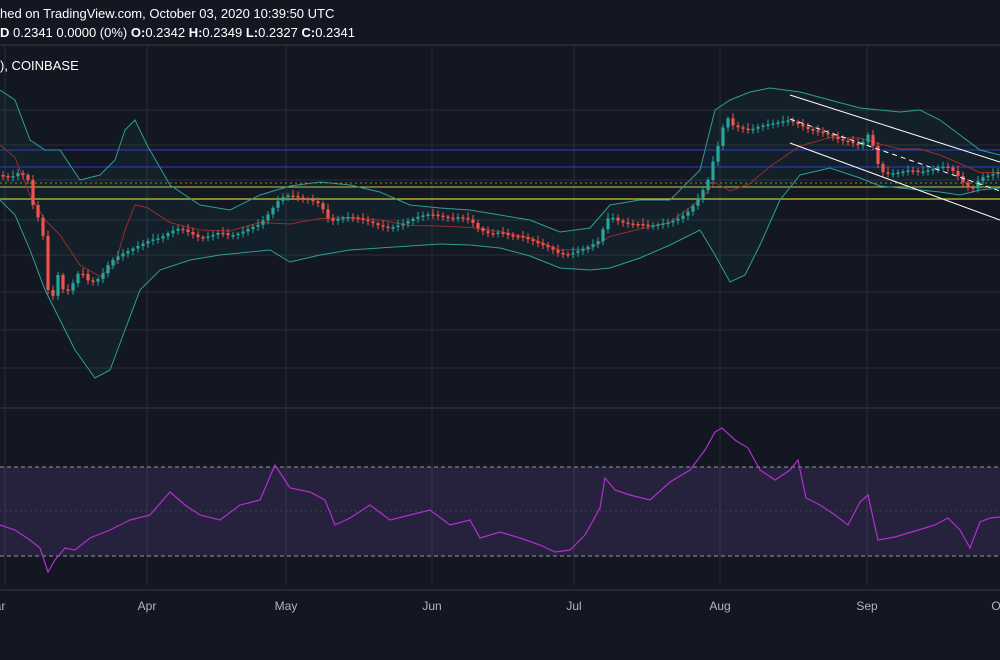  I want to click on channel-upper, so click(894, 128).